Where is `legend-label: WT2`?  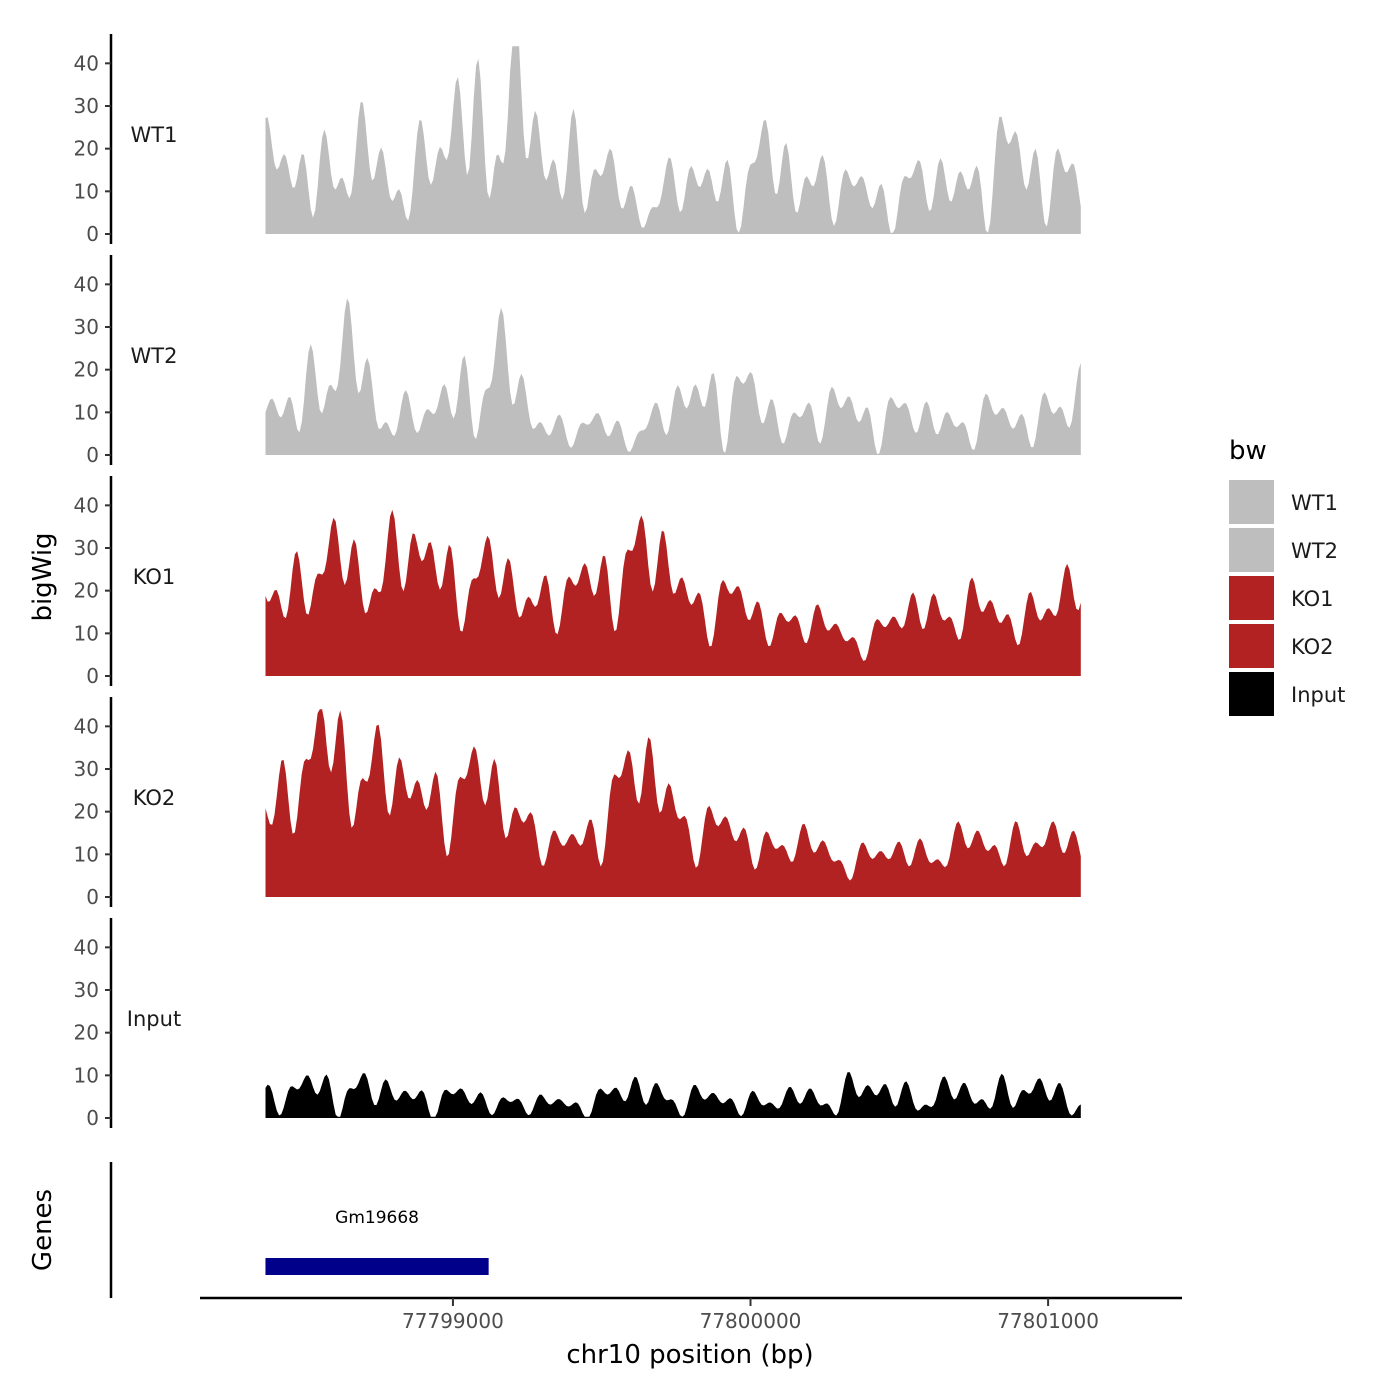 legend-label: WT2 is located at coordinates (1314, 551).